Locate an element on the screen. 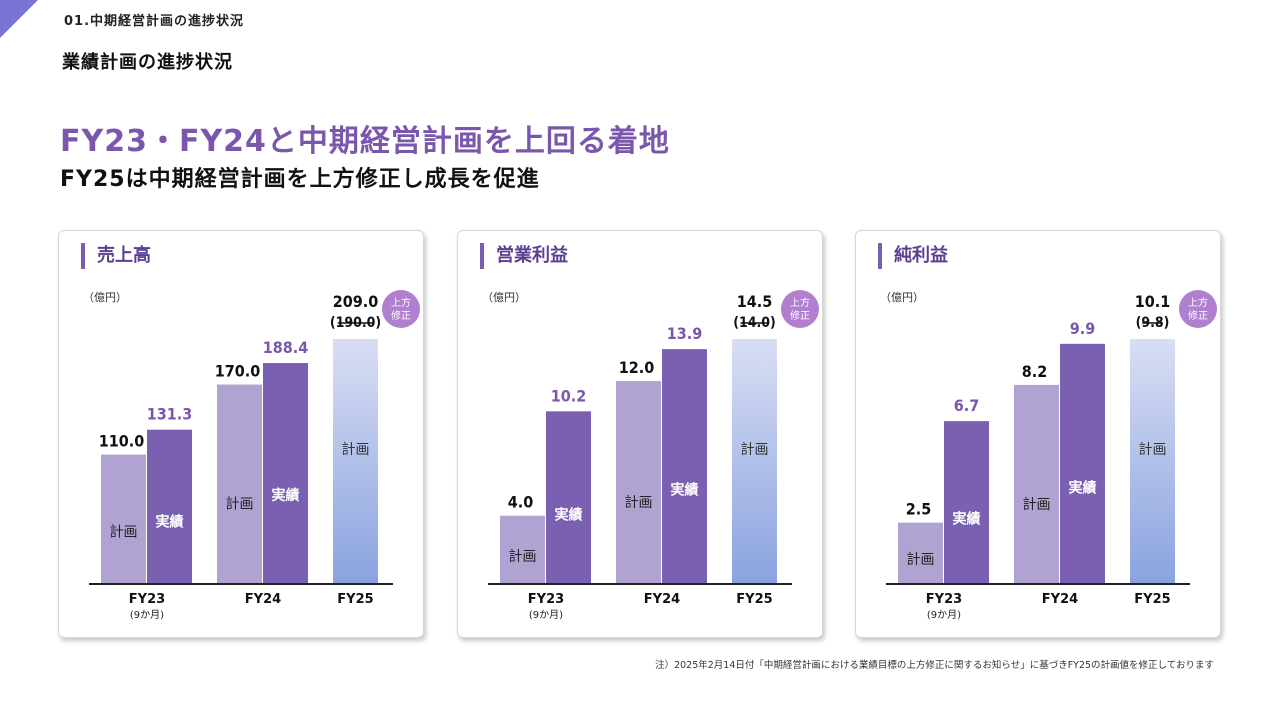 The height and width of the screenshot is (720, 1280). actual-value-label: 13.9 is located at coordinates (685, 333).